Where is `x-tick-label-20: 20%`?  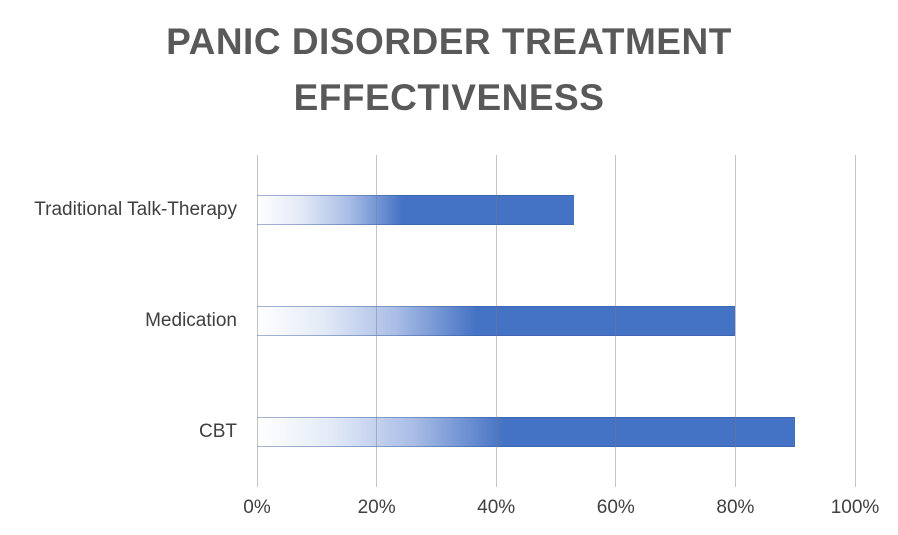
x-tick-label-20: 20% is located at coordinates (376, 507).